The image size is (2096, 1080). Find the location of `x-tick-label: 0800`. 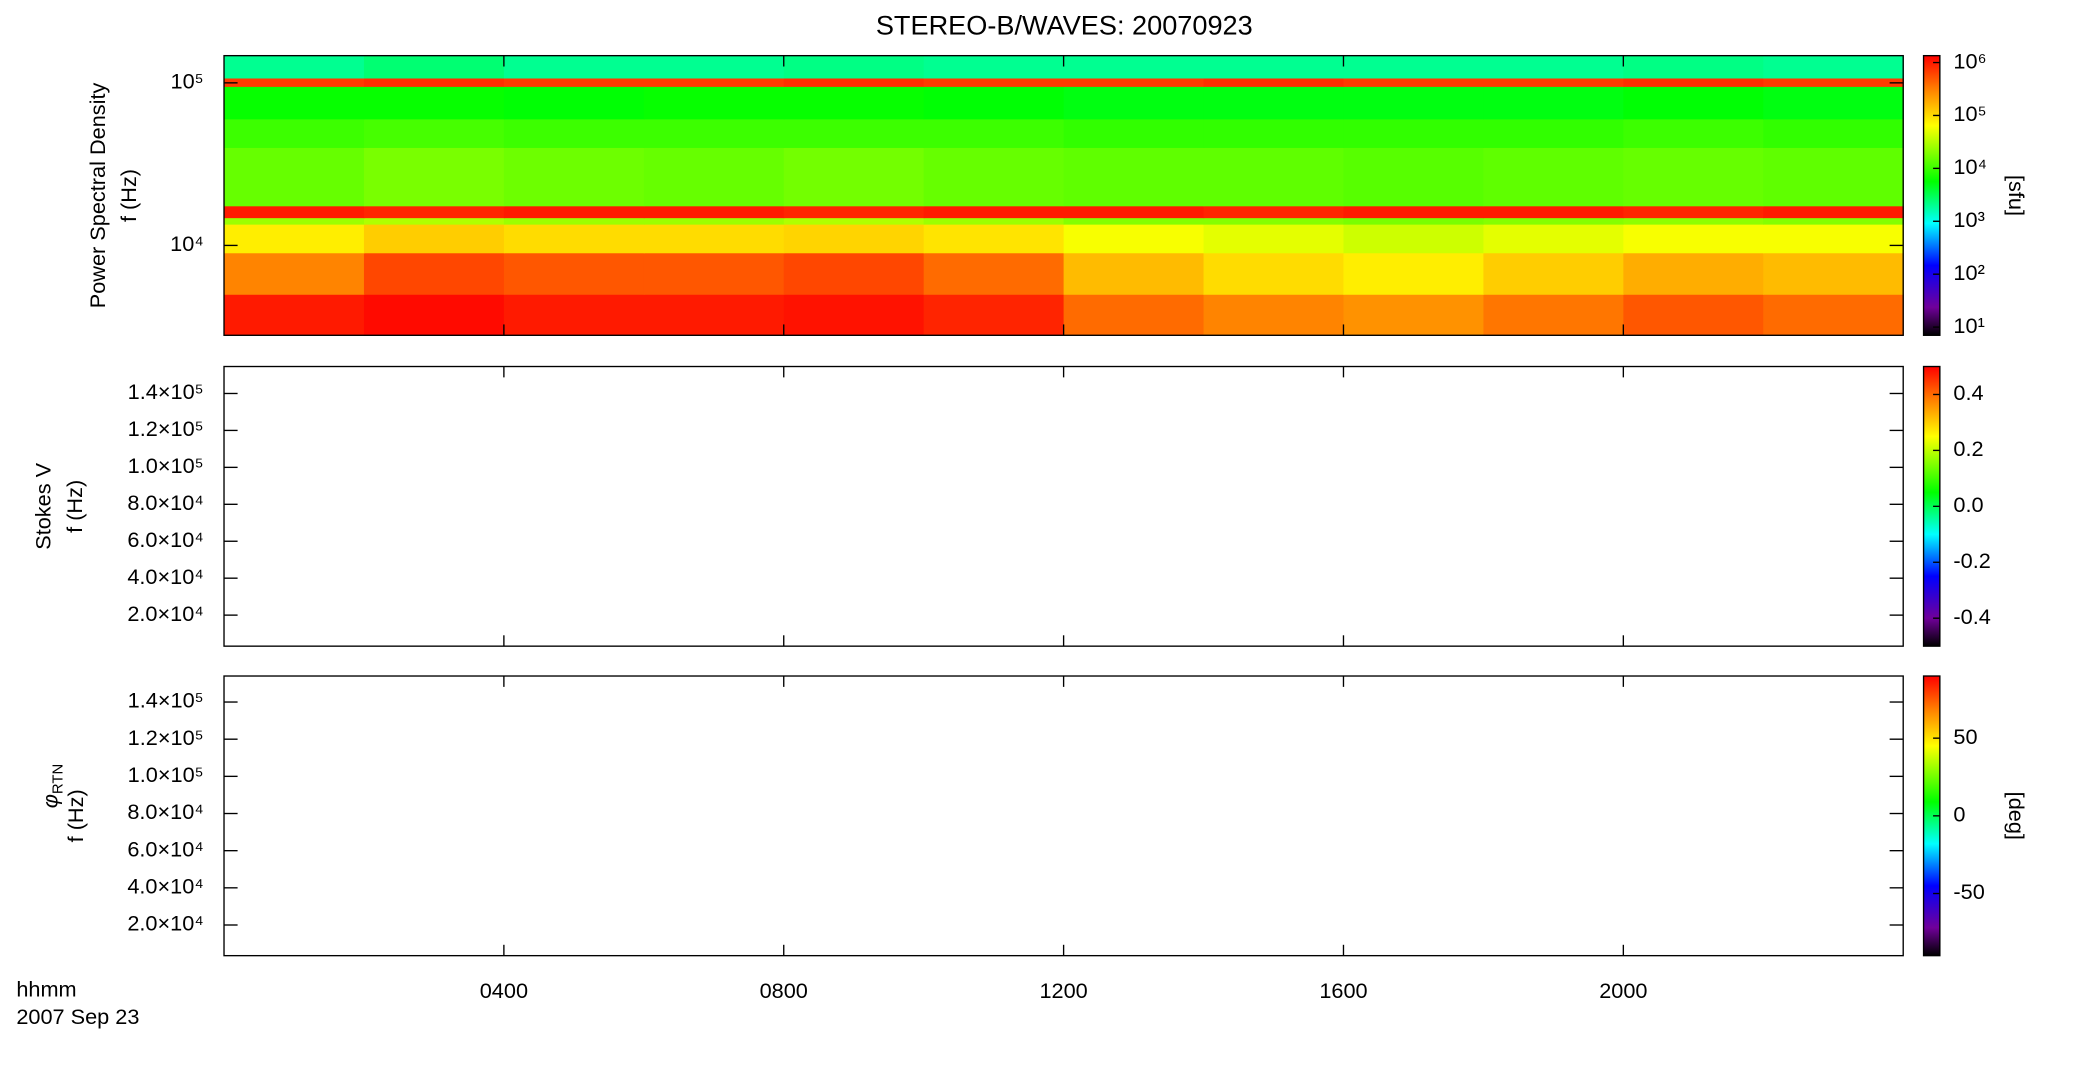

x-tick-label: 0800 is located at coordinates (784, 990).